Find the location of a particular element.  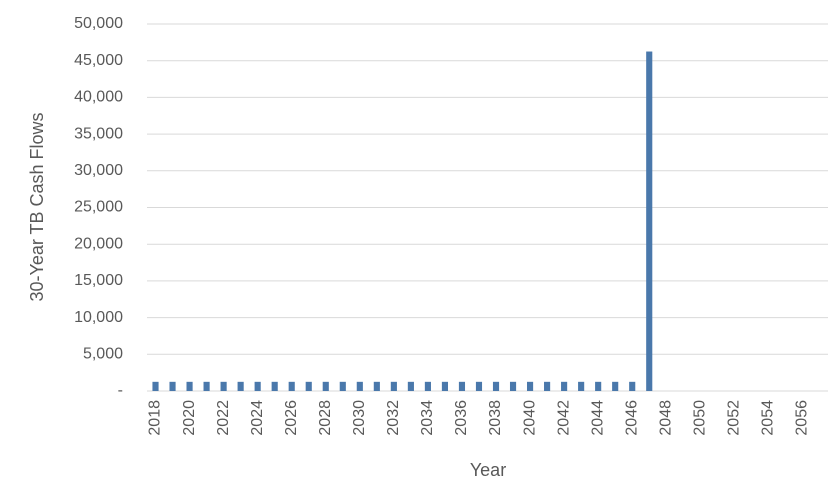

x-tick-label: 2018 is located at coordinates (155, 418).